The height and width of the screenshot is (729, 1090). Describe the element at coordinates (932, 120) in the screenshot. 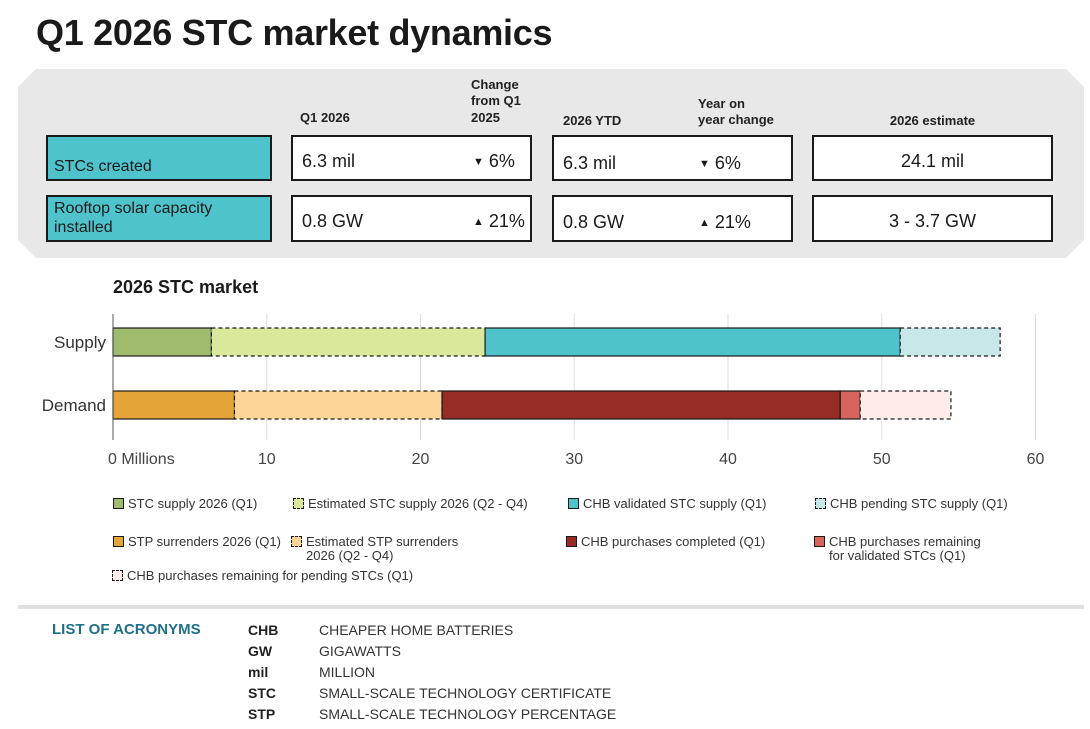

I see `header-estimate: 2026 estimate` at that location.